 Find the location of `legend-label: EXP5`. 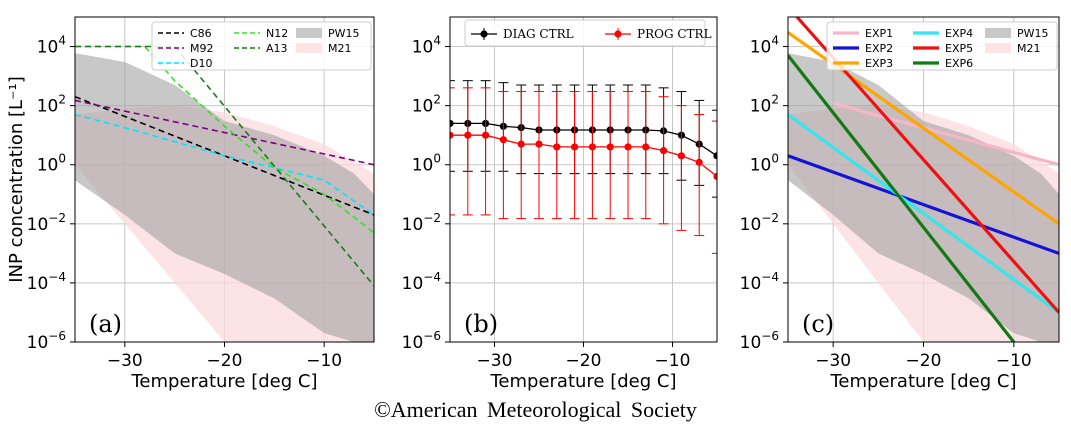

legend-label: EXP5 is located at coordinates (959, 48).